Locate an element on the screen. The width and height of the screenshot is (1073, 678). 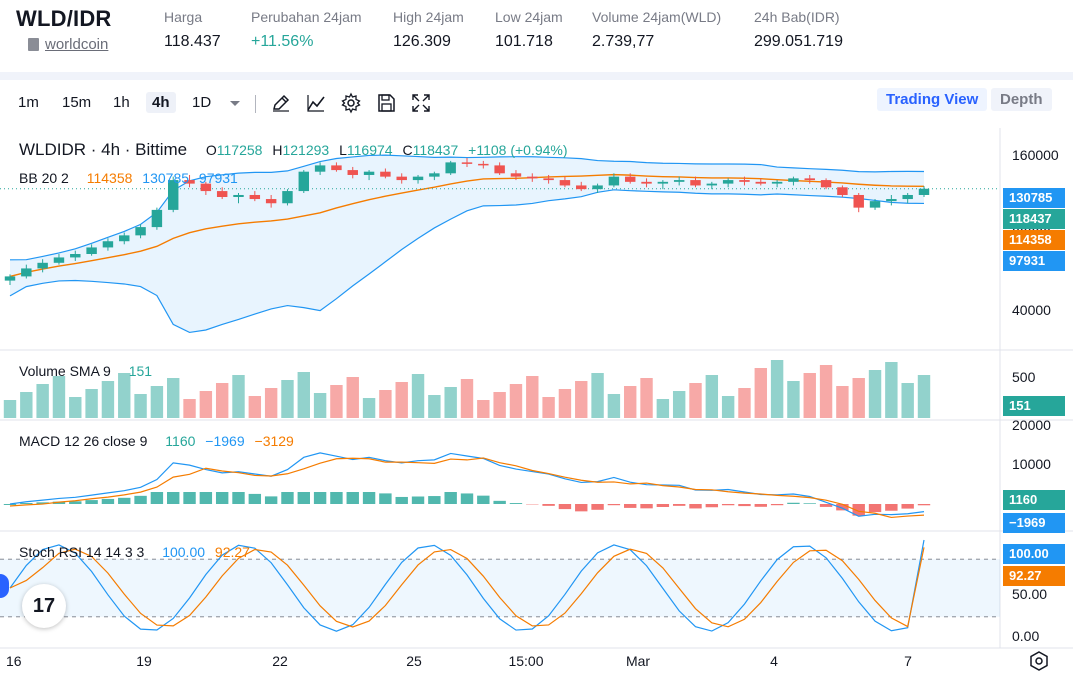
volume-legend: Volume SMA 9 151 is located at coordinates (85, 371).